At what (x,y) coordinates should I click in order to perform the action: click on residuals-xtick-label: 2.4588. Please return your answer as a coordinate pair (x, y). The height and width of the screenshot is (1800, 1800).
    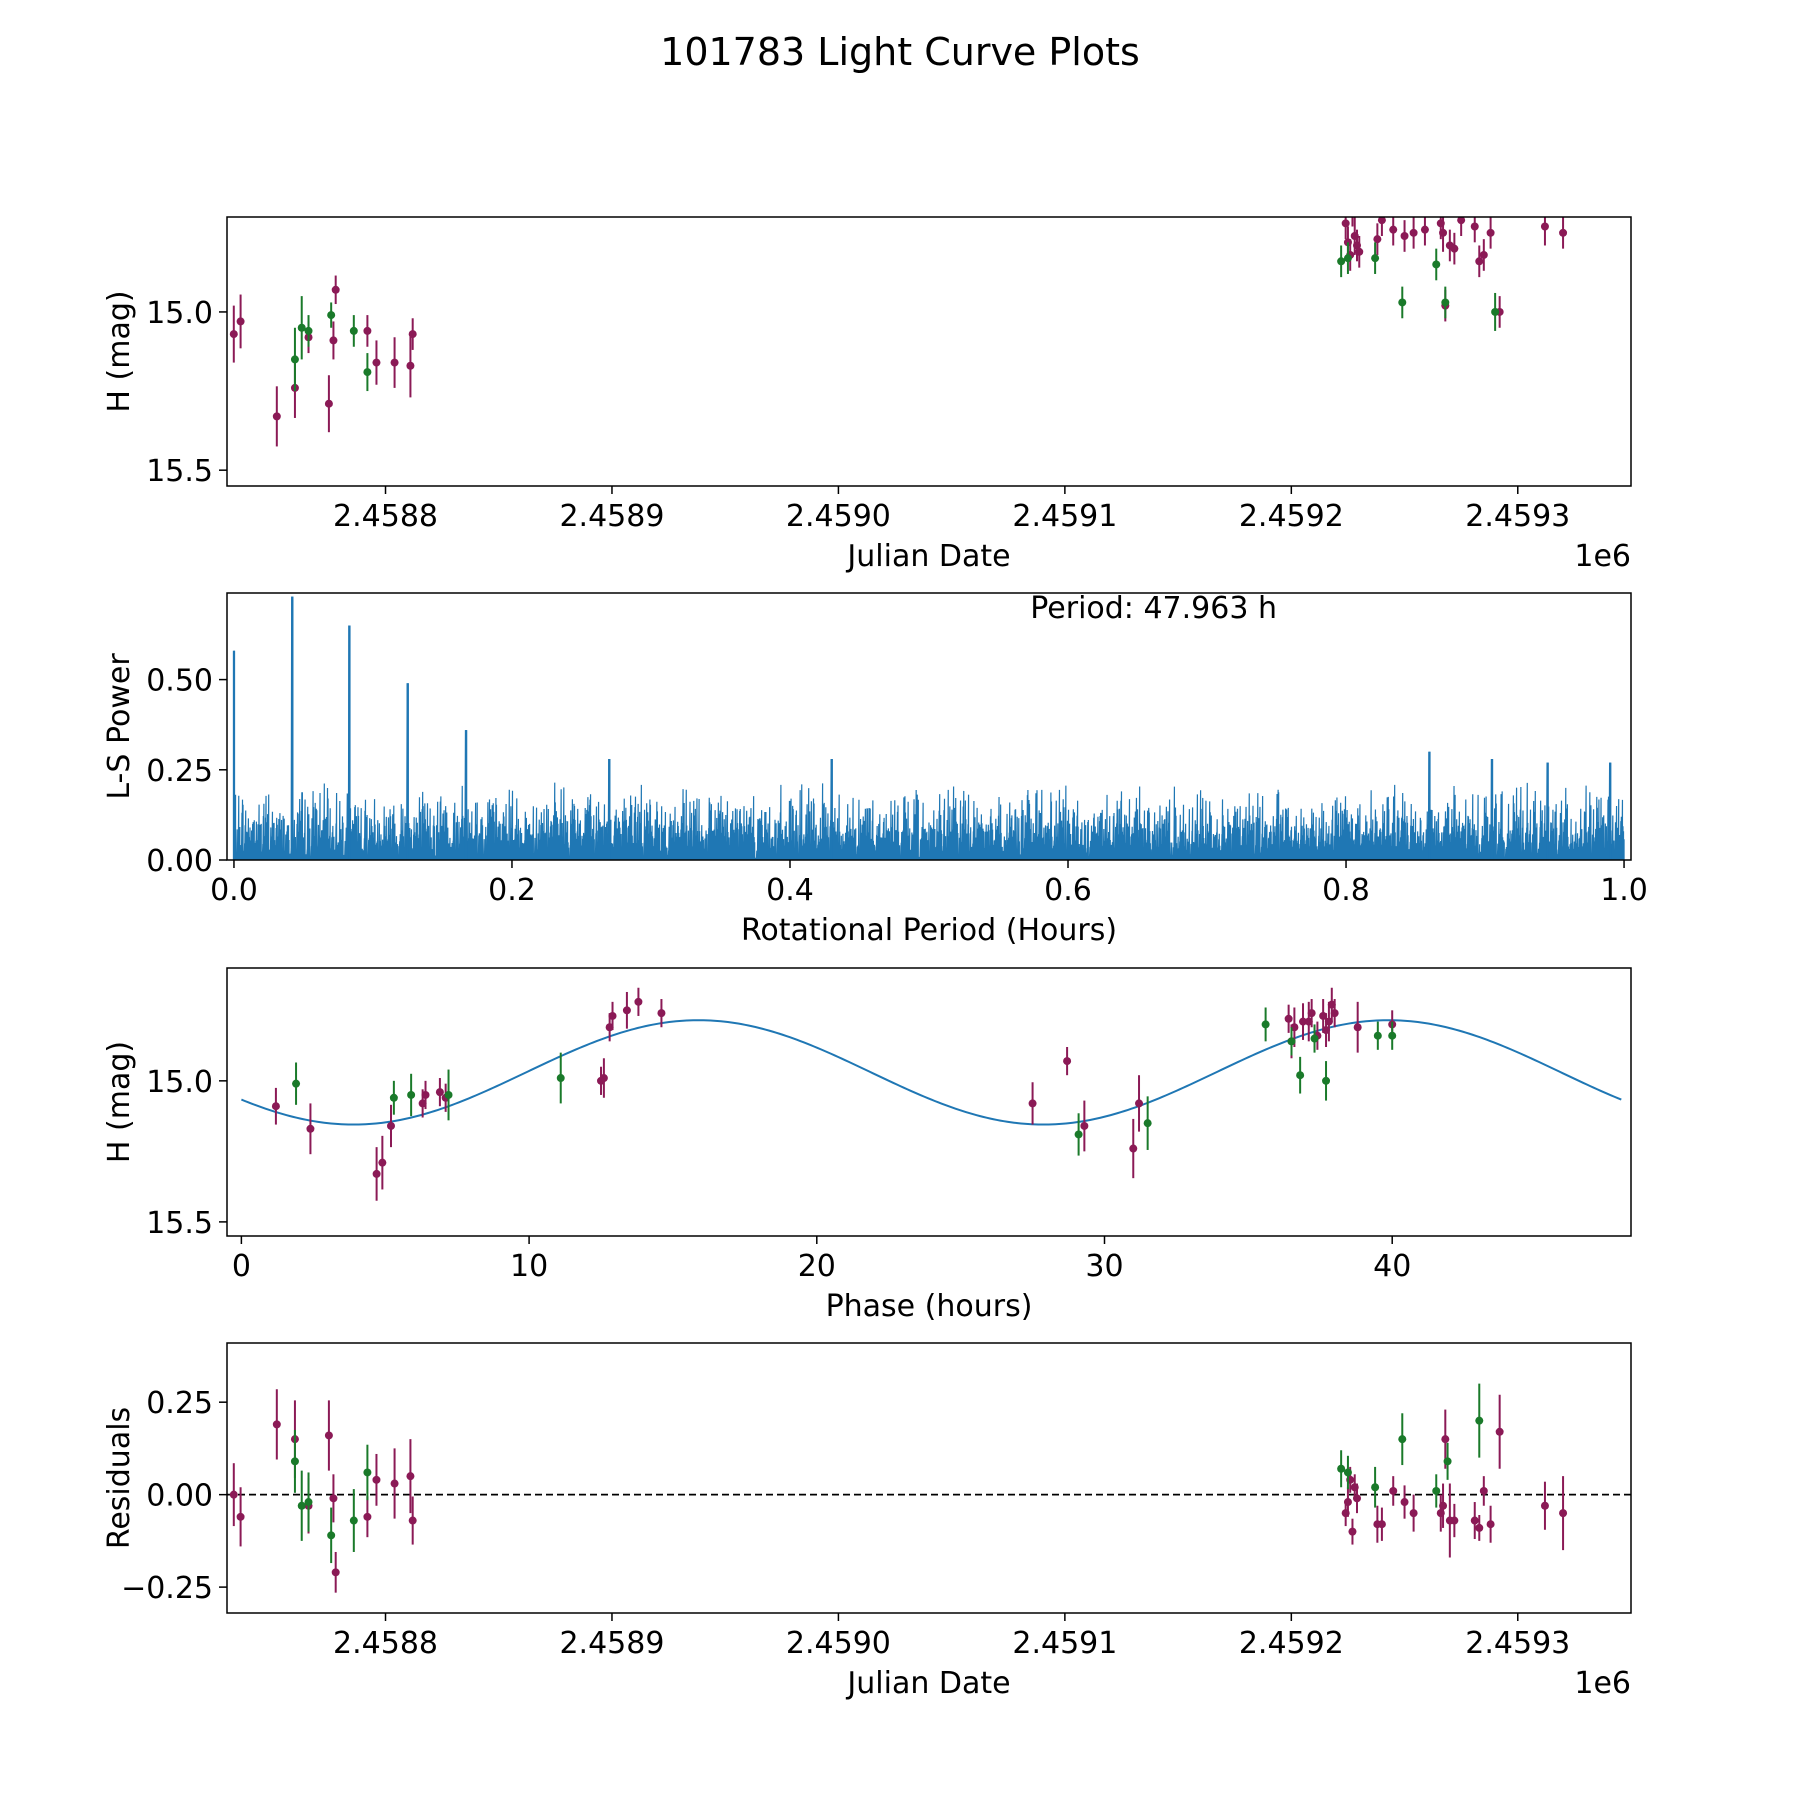
    Looking at the image, I should click on (385, 1643).